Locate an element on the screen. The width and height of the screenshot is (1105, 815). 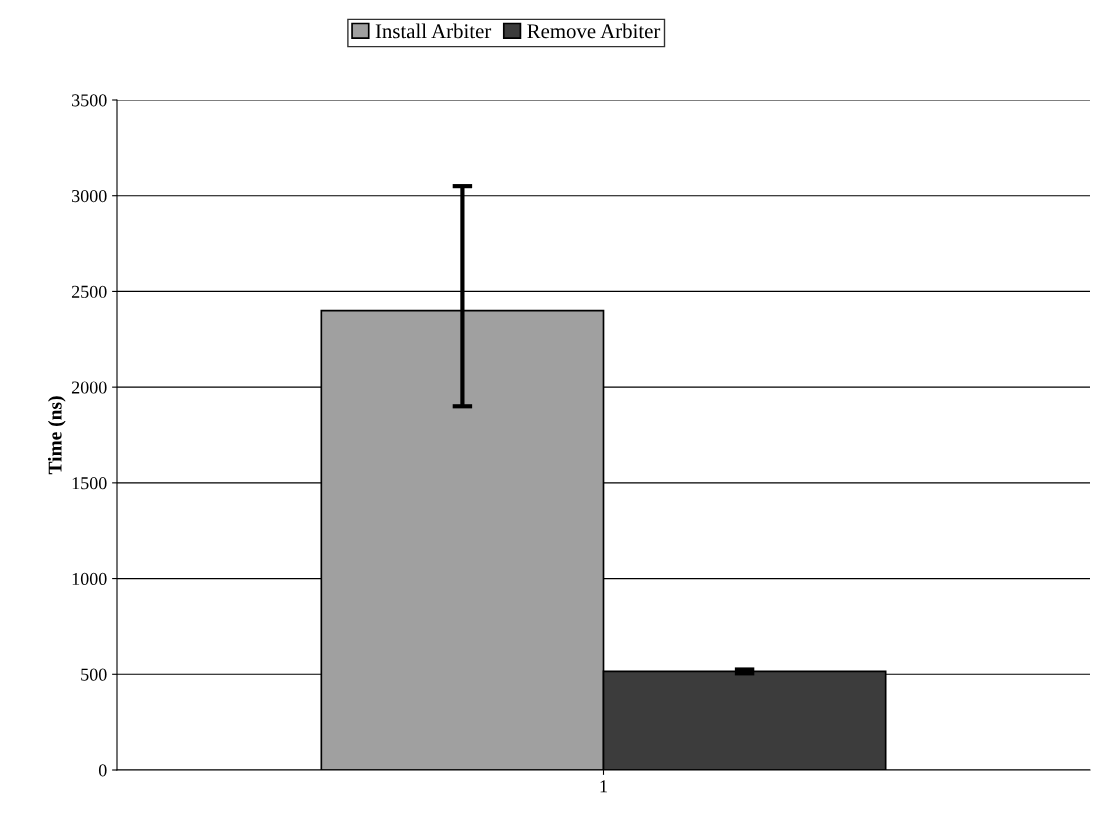
y-tick-label: 0 is located at coordinates (102, 770).